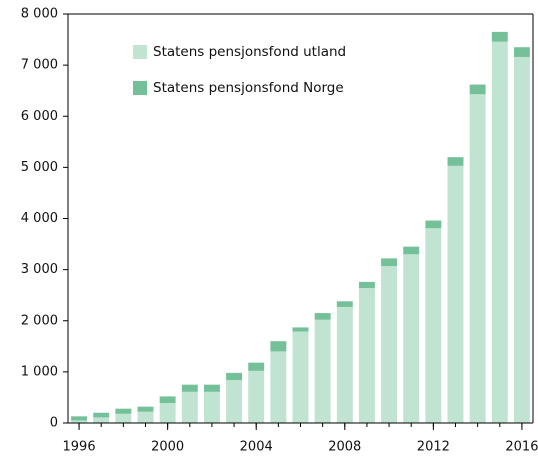  Describe the element at coordinates (39, 269) in the screenshot. I see `y-tick-label: 3 000` at that location.